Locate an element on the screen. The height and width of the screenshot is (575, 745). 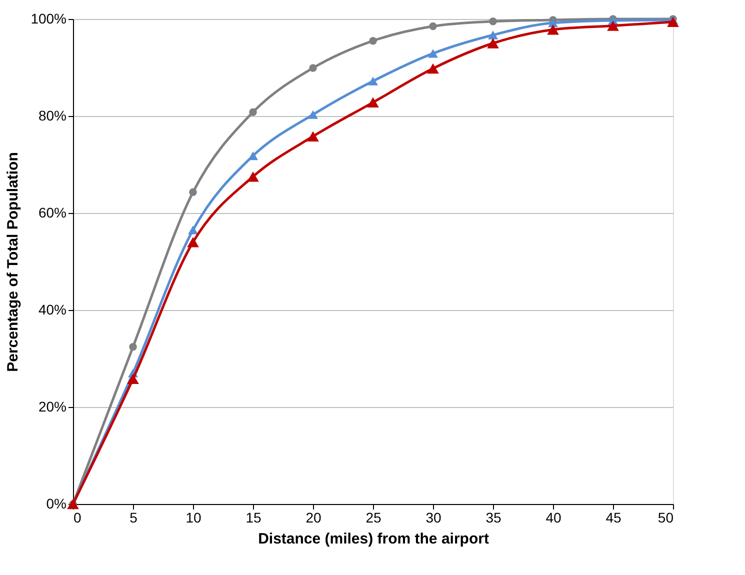
y-tick-label: 60% is located at coordinates (52, 212).